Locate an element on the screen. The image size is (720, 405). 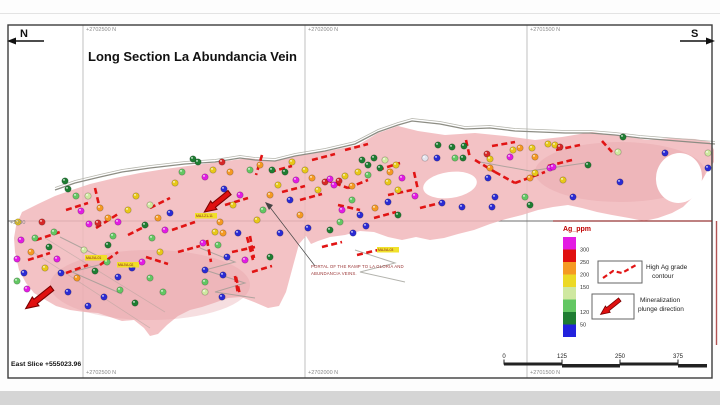
drill-label-text: MAJ-21-11 is located at coordinates (204, 216).